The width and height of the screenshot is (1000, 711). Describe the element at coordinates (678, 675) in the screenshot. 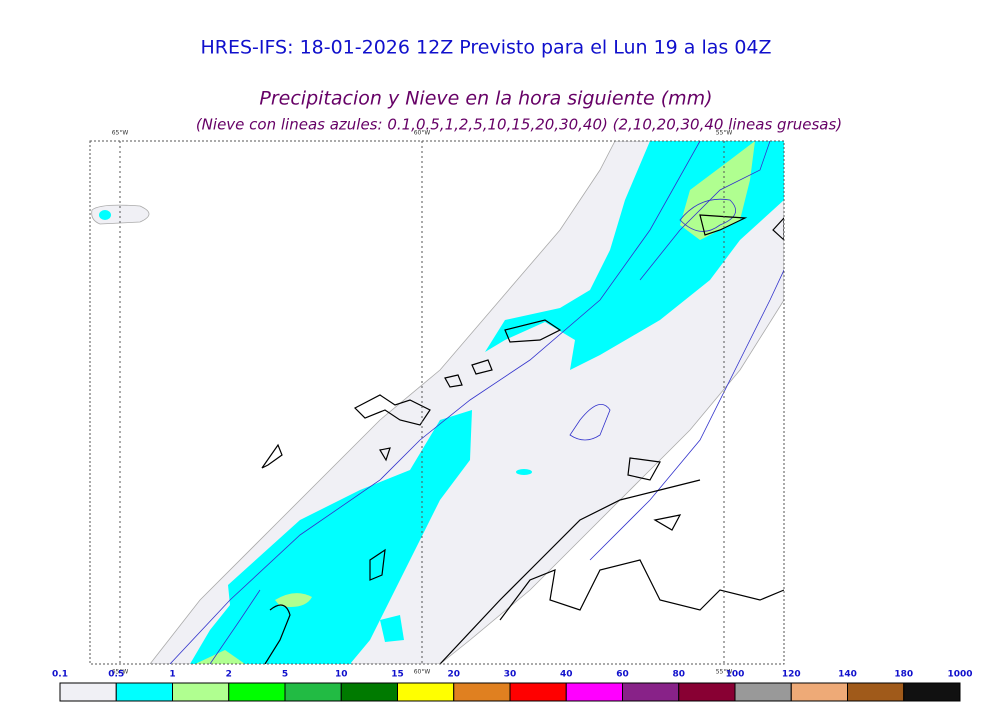

I see `legend-label: 80` at that location.